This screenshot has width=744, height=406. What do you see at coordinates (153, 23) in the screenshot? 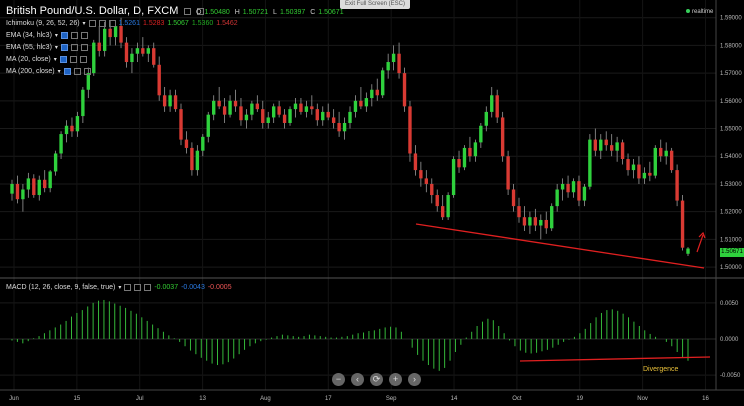
I see `ichimoku-value: 1.5283` at bounding box center [153, 23].